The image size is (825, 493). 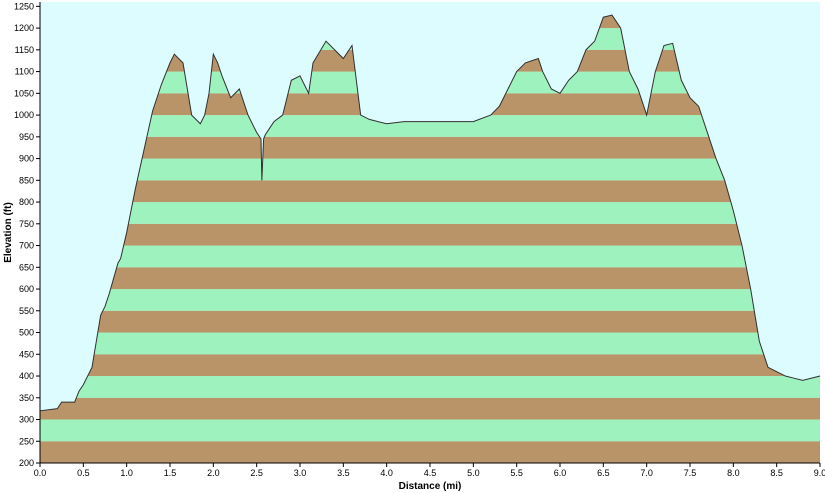 What do you see at coordinates (300, 473) in the screenshot?
I see `x-tick-label: 3.0` at bounding box center [300, 473].